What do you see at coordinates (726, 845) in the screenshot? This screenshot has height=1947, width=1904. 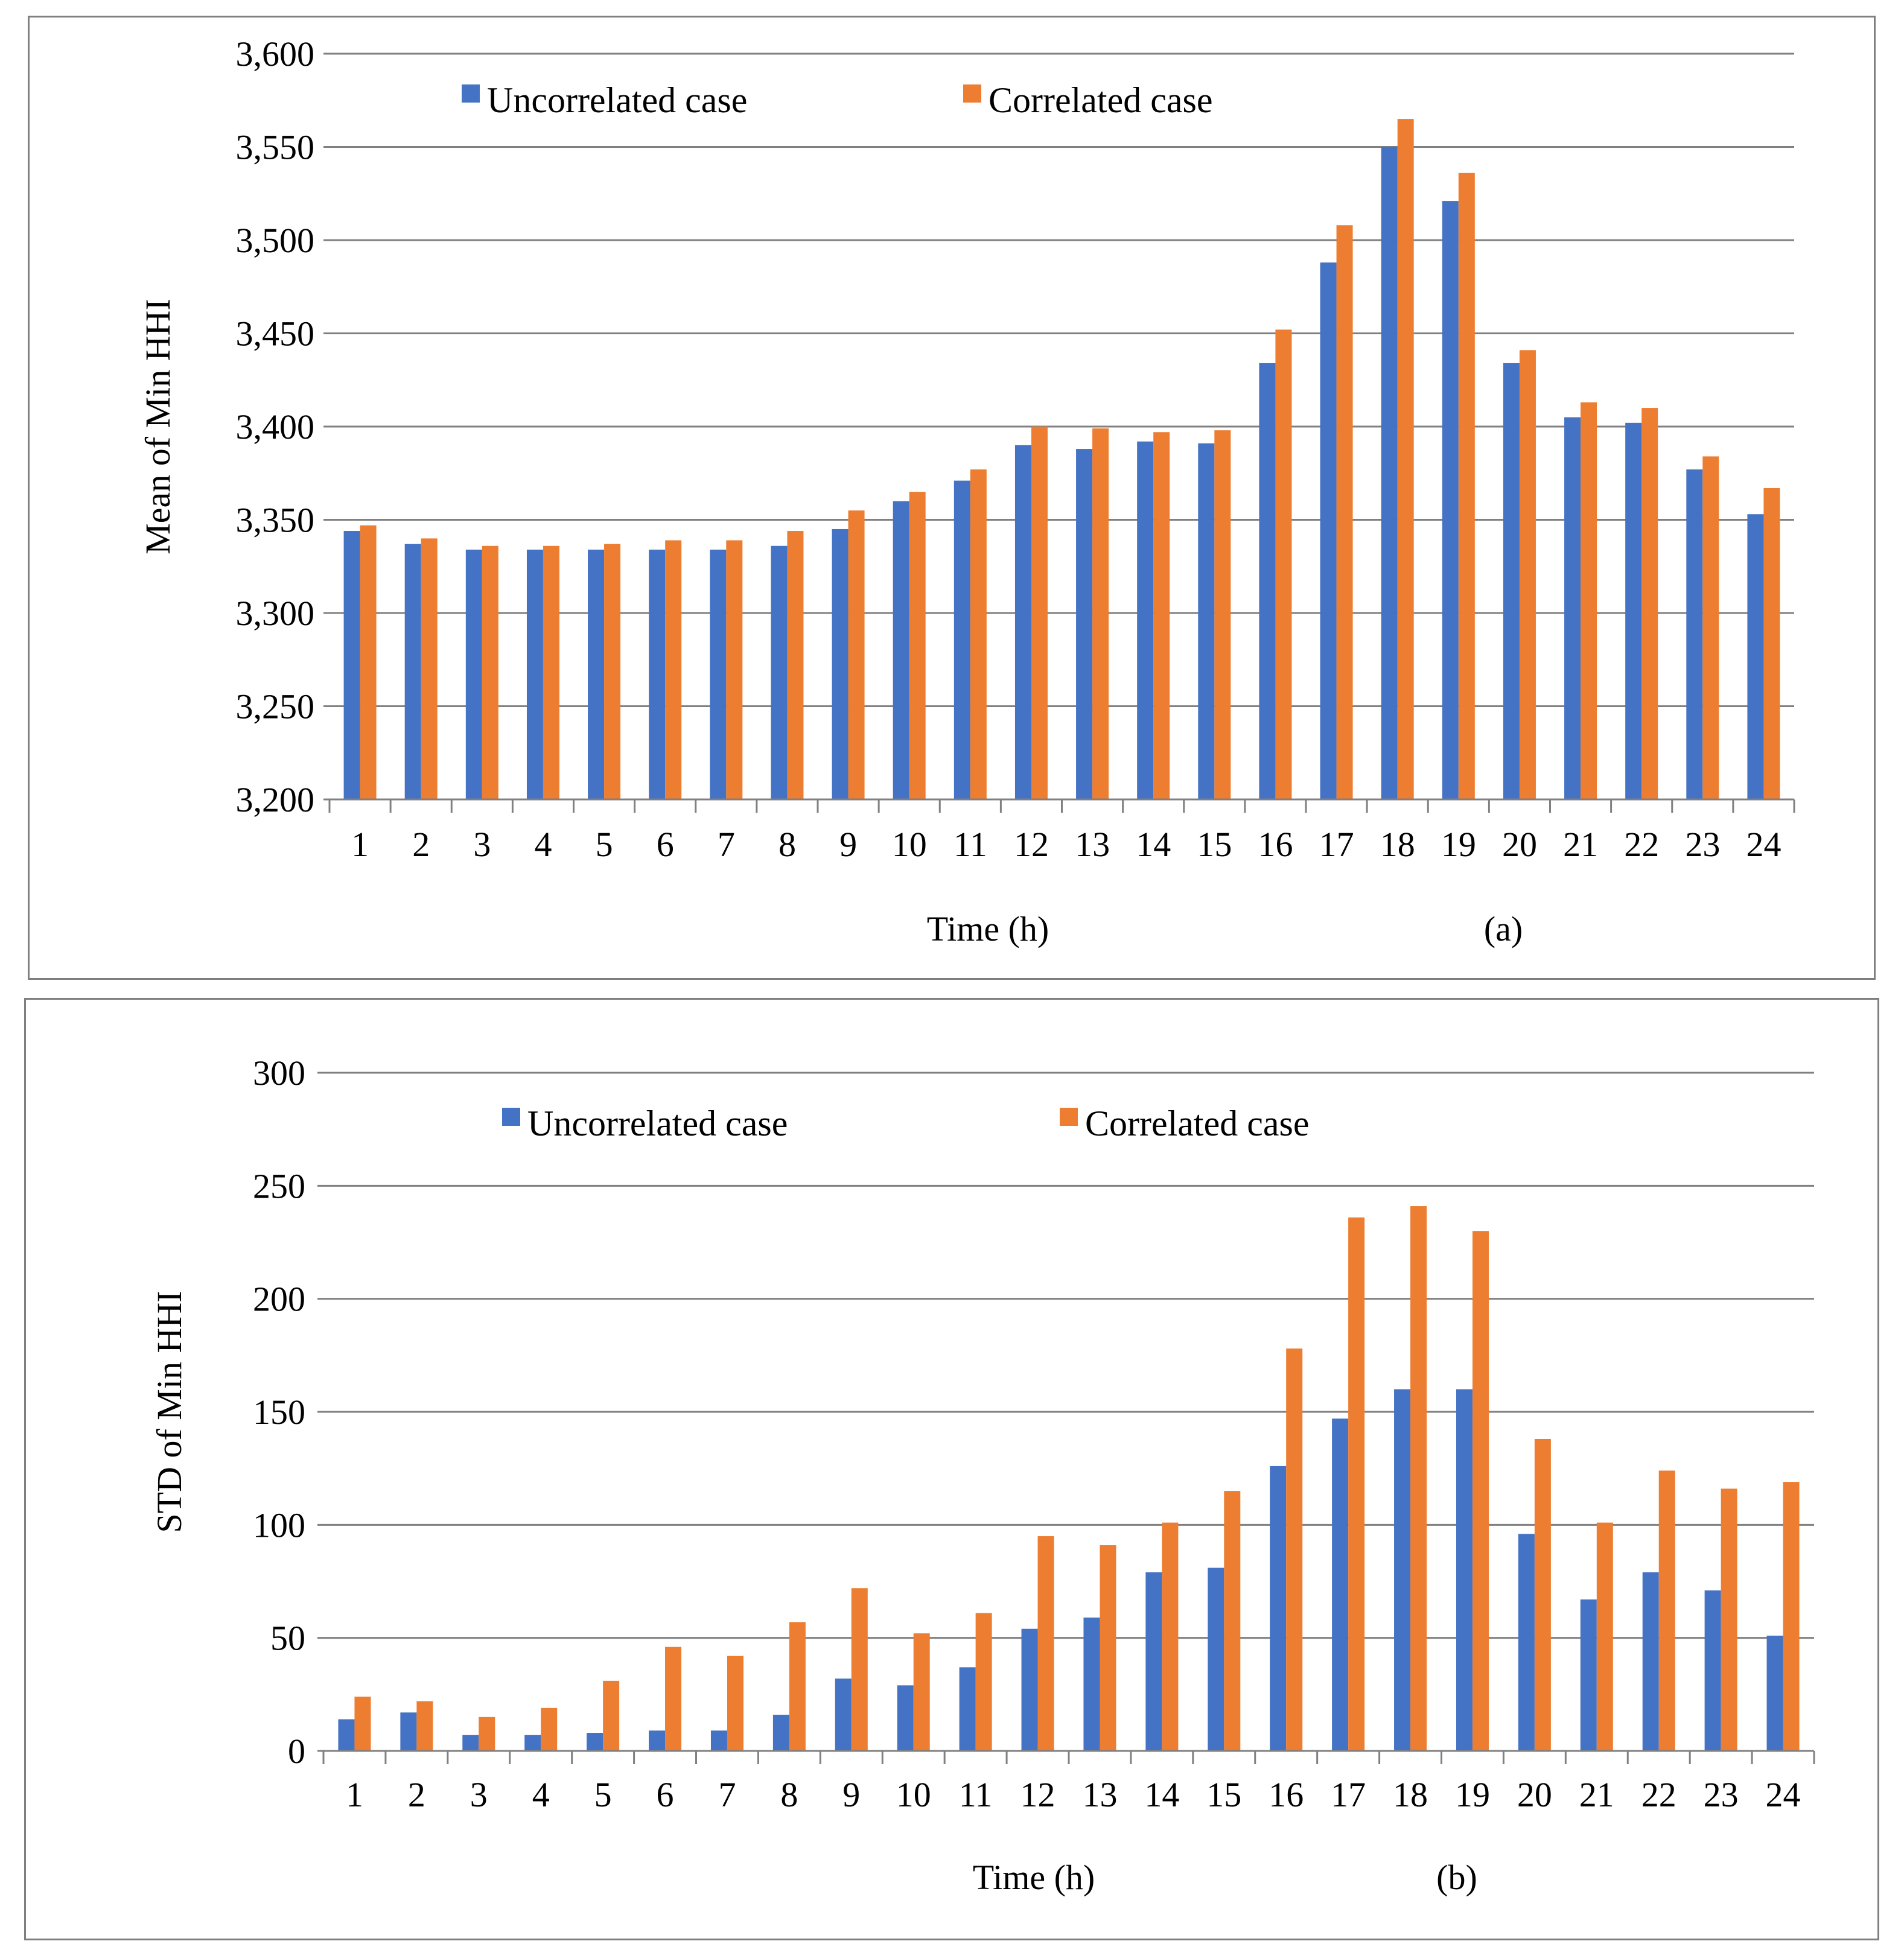 I see `chart-a-x-tick-label: 7` at bounding box center [726, 845].